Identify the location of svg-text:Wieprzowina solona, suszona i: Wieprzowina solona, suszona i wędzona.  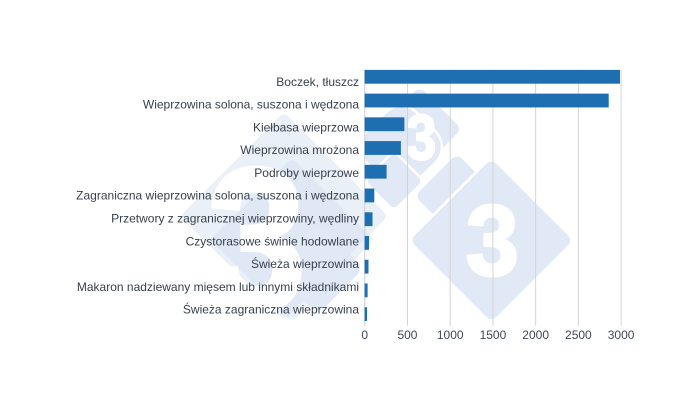
(251, 105).